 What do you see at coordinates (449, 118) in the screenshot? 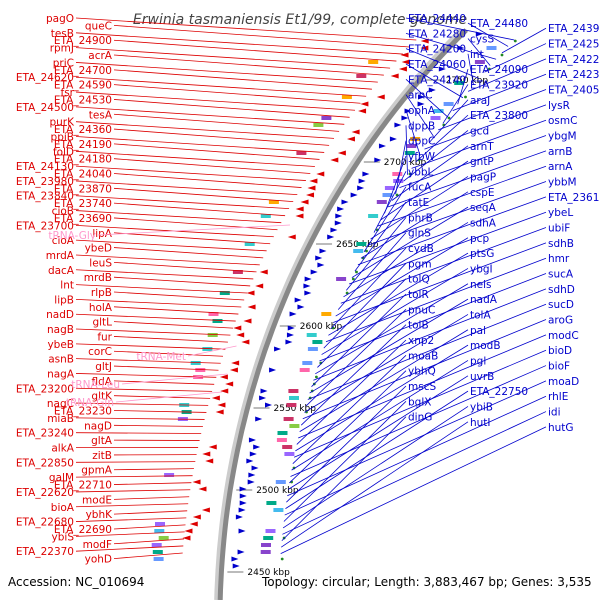
I see `marker-dot` at bounding box center [449, 118].